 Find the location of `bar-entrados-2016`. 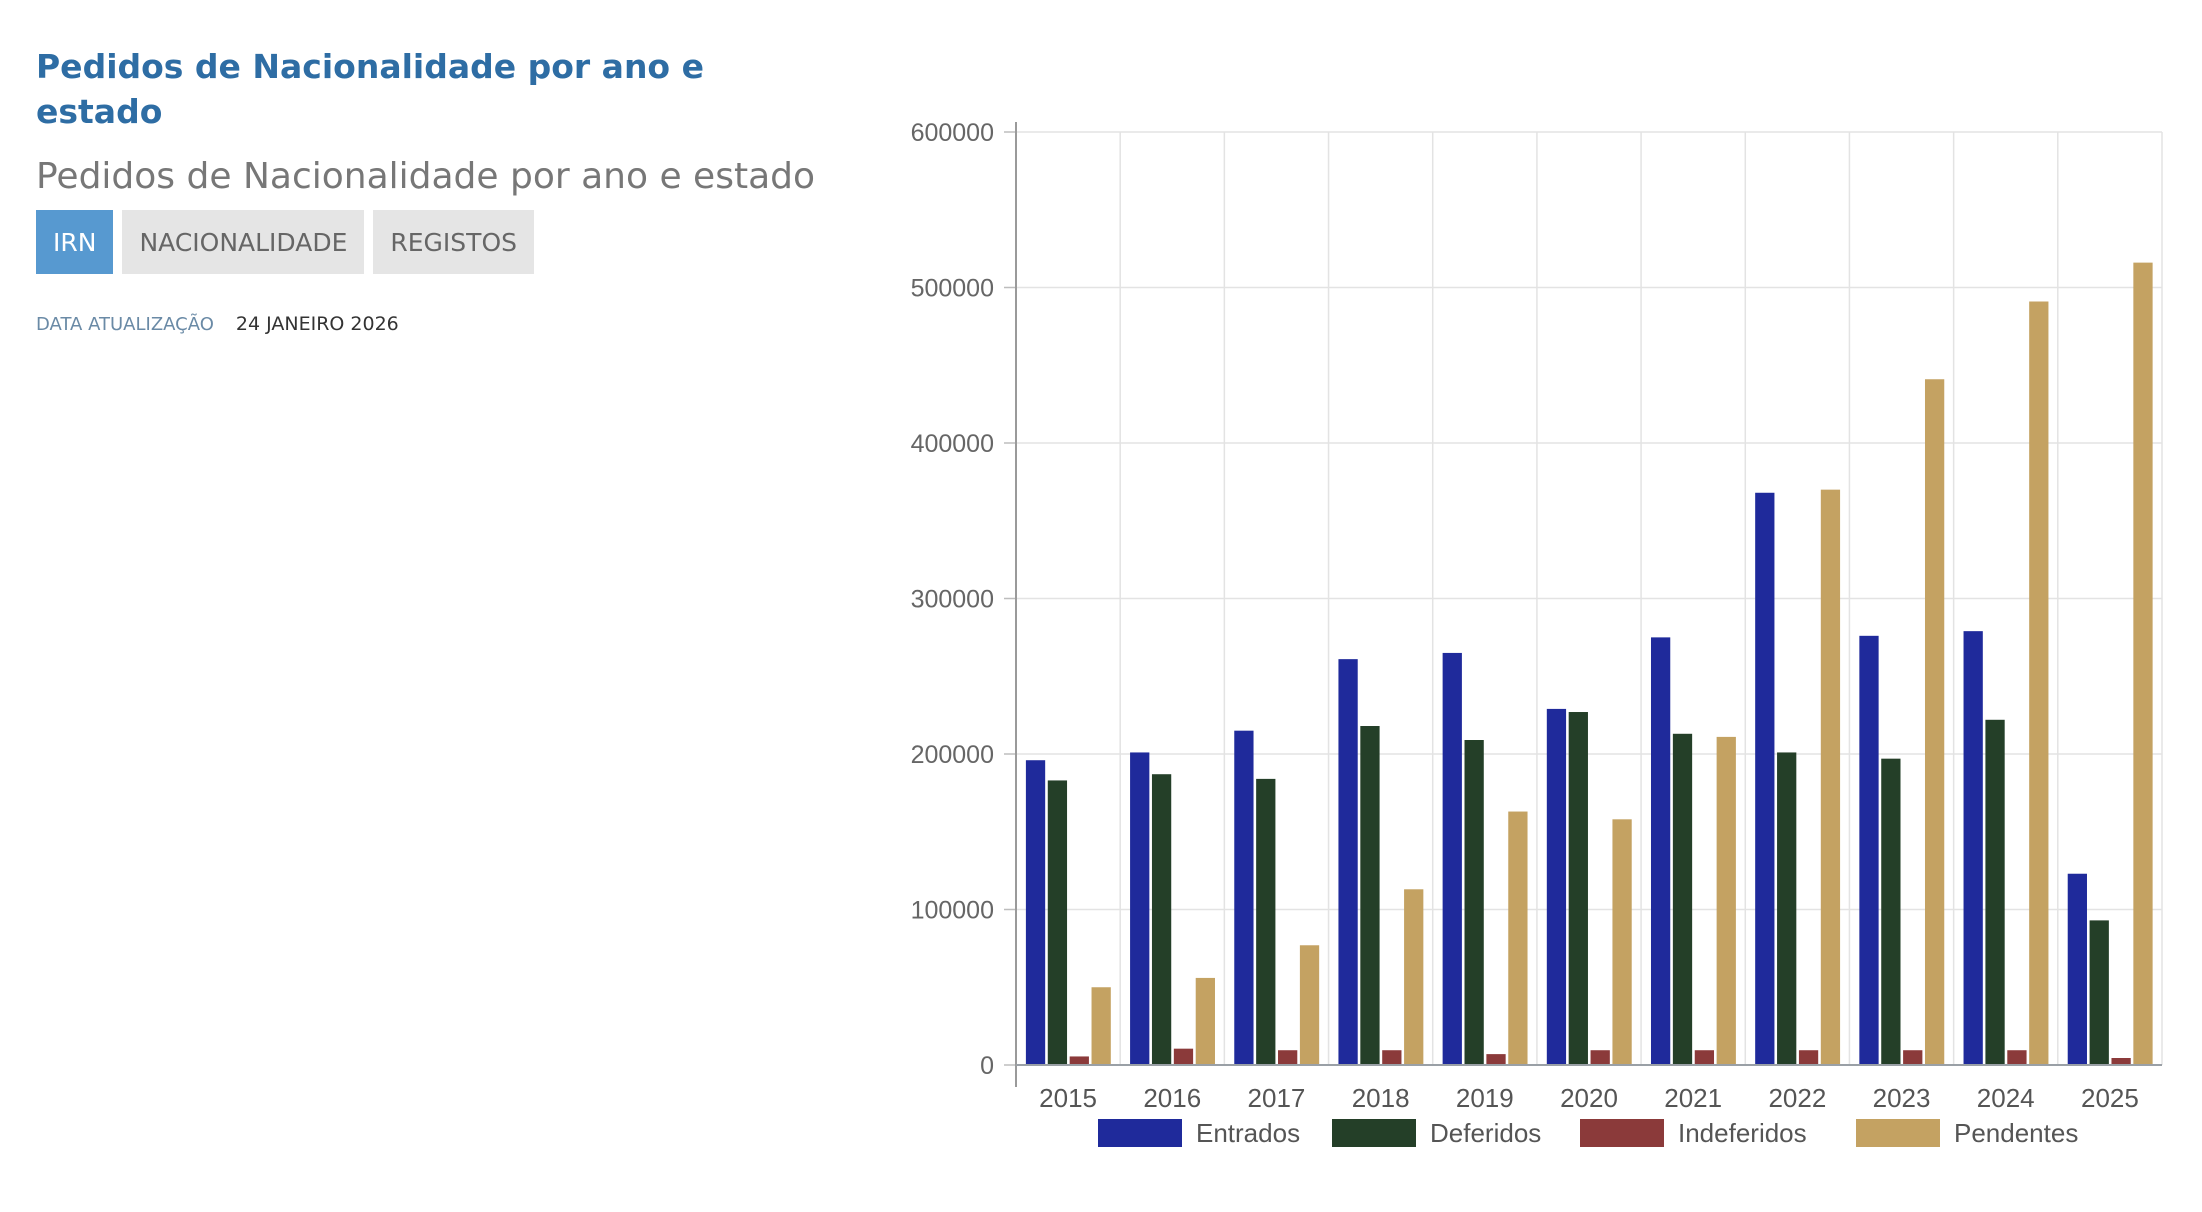

bar-entrados-2016 is located at coordinates (1140, 908).